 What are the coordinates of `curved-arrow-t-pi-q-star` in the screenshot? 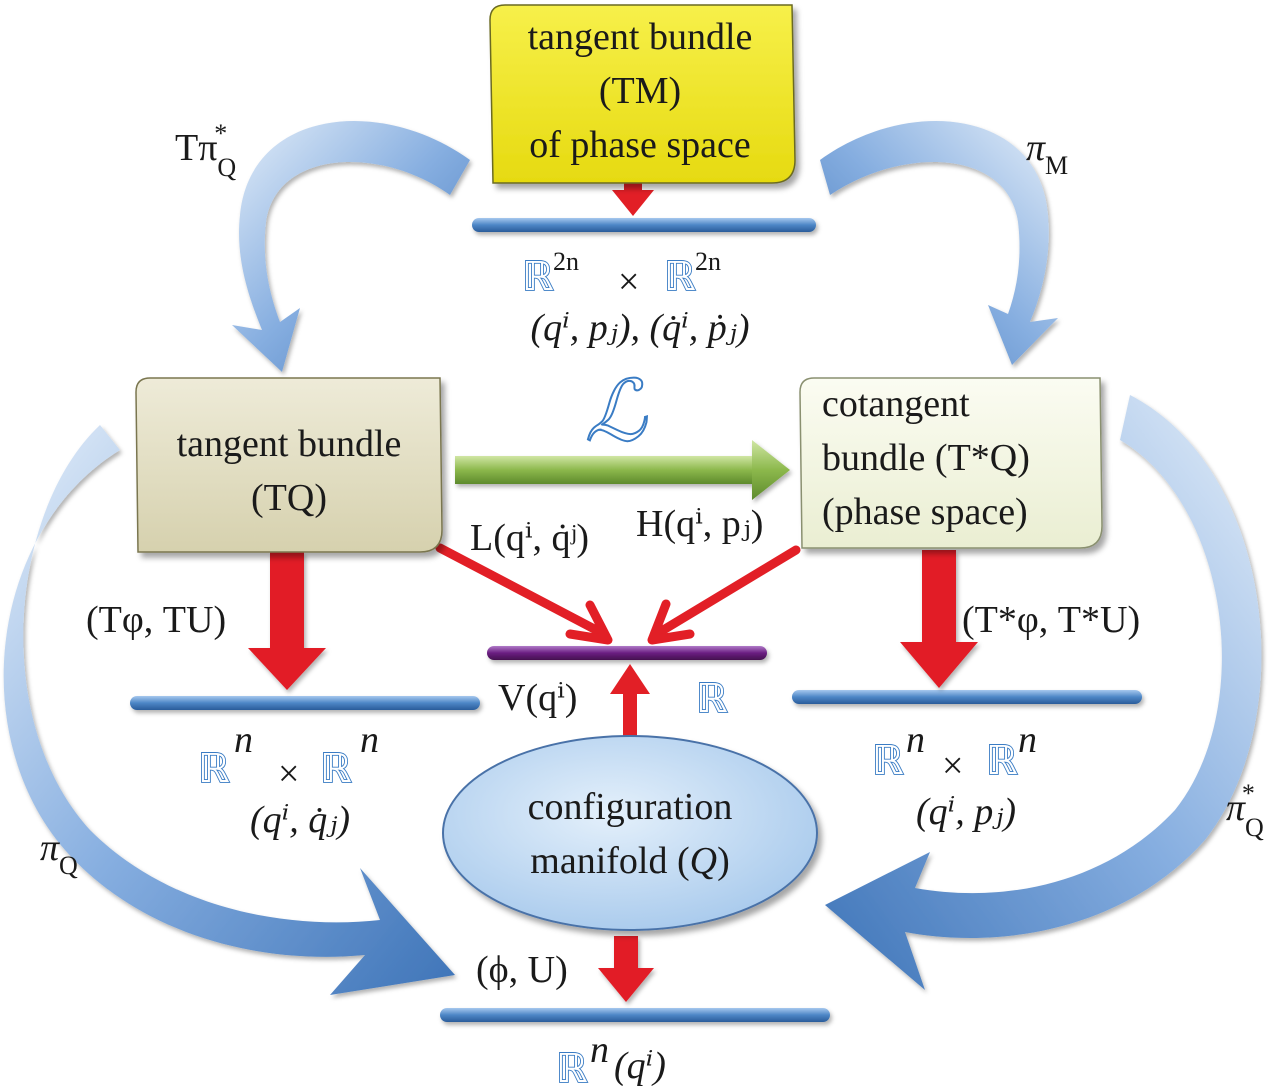 It's located at (351, 246).